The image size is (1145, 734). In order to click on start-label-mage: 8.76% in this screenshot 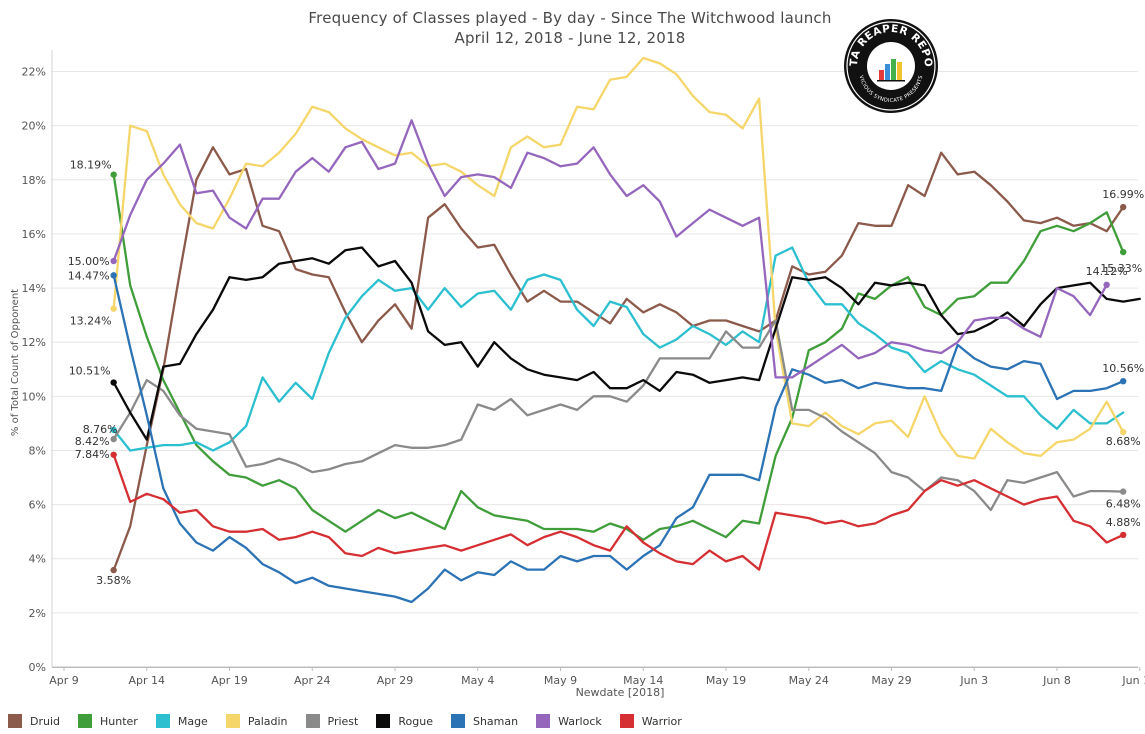, I will do `click(100, 429)`.